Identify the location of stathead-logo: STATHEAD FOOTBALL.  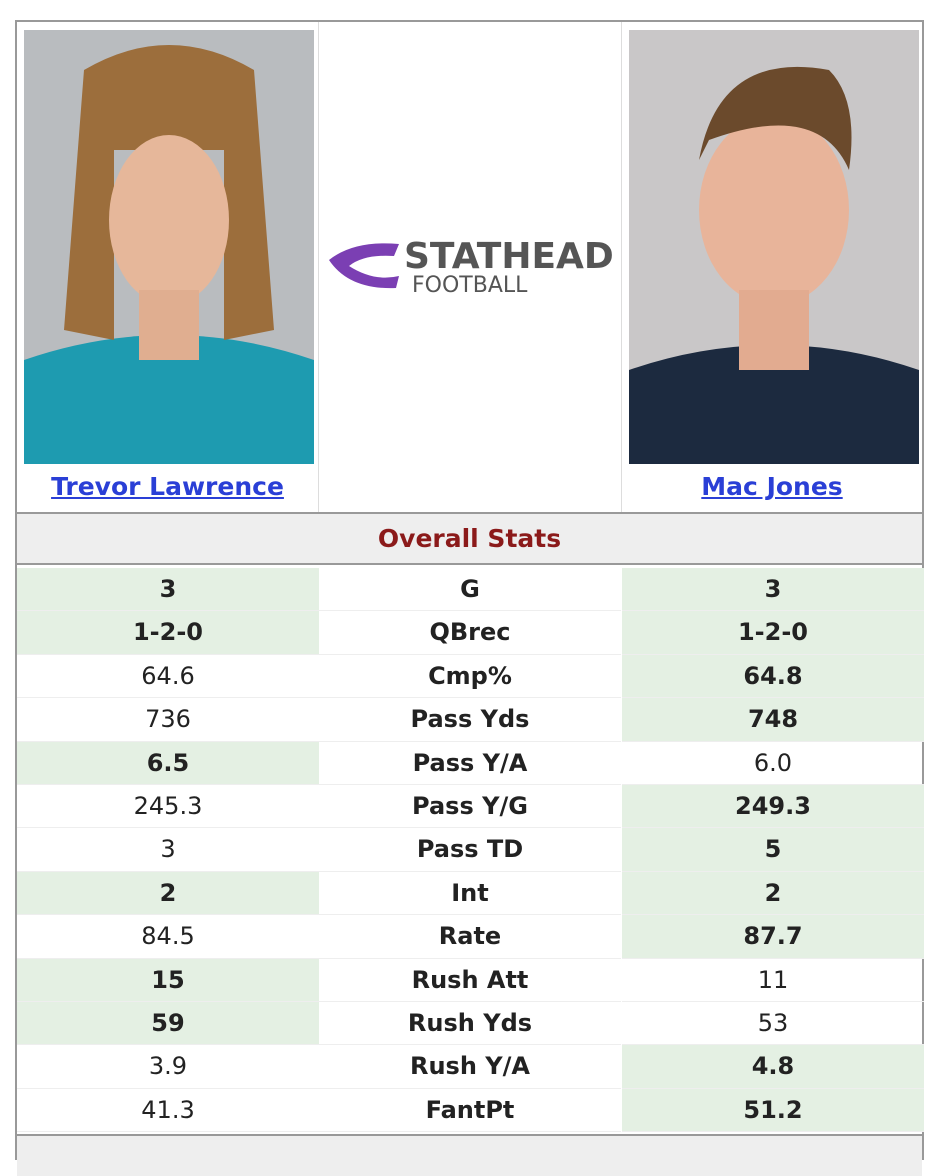
(471, 267).